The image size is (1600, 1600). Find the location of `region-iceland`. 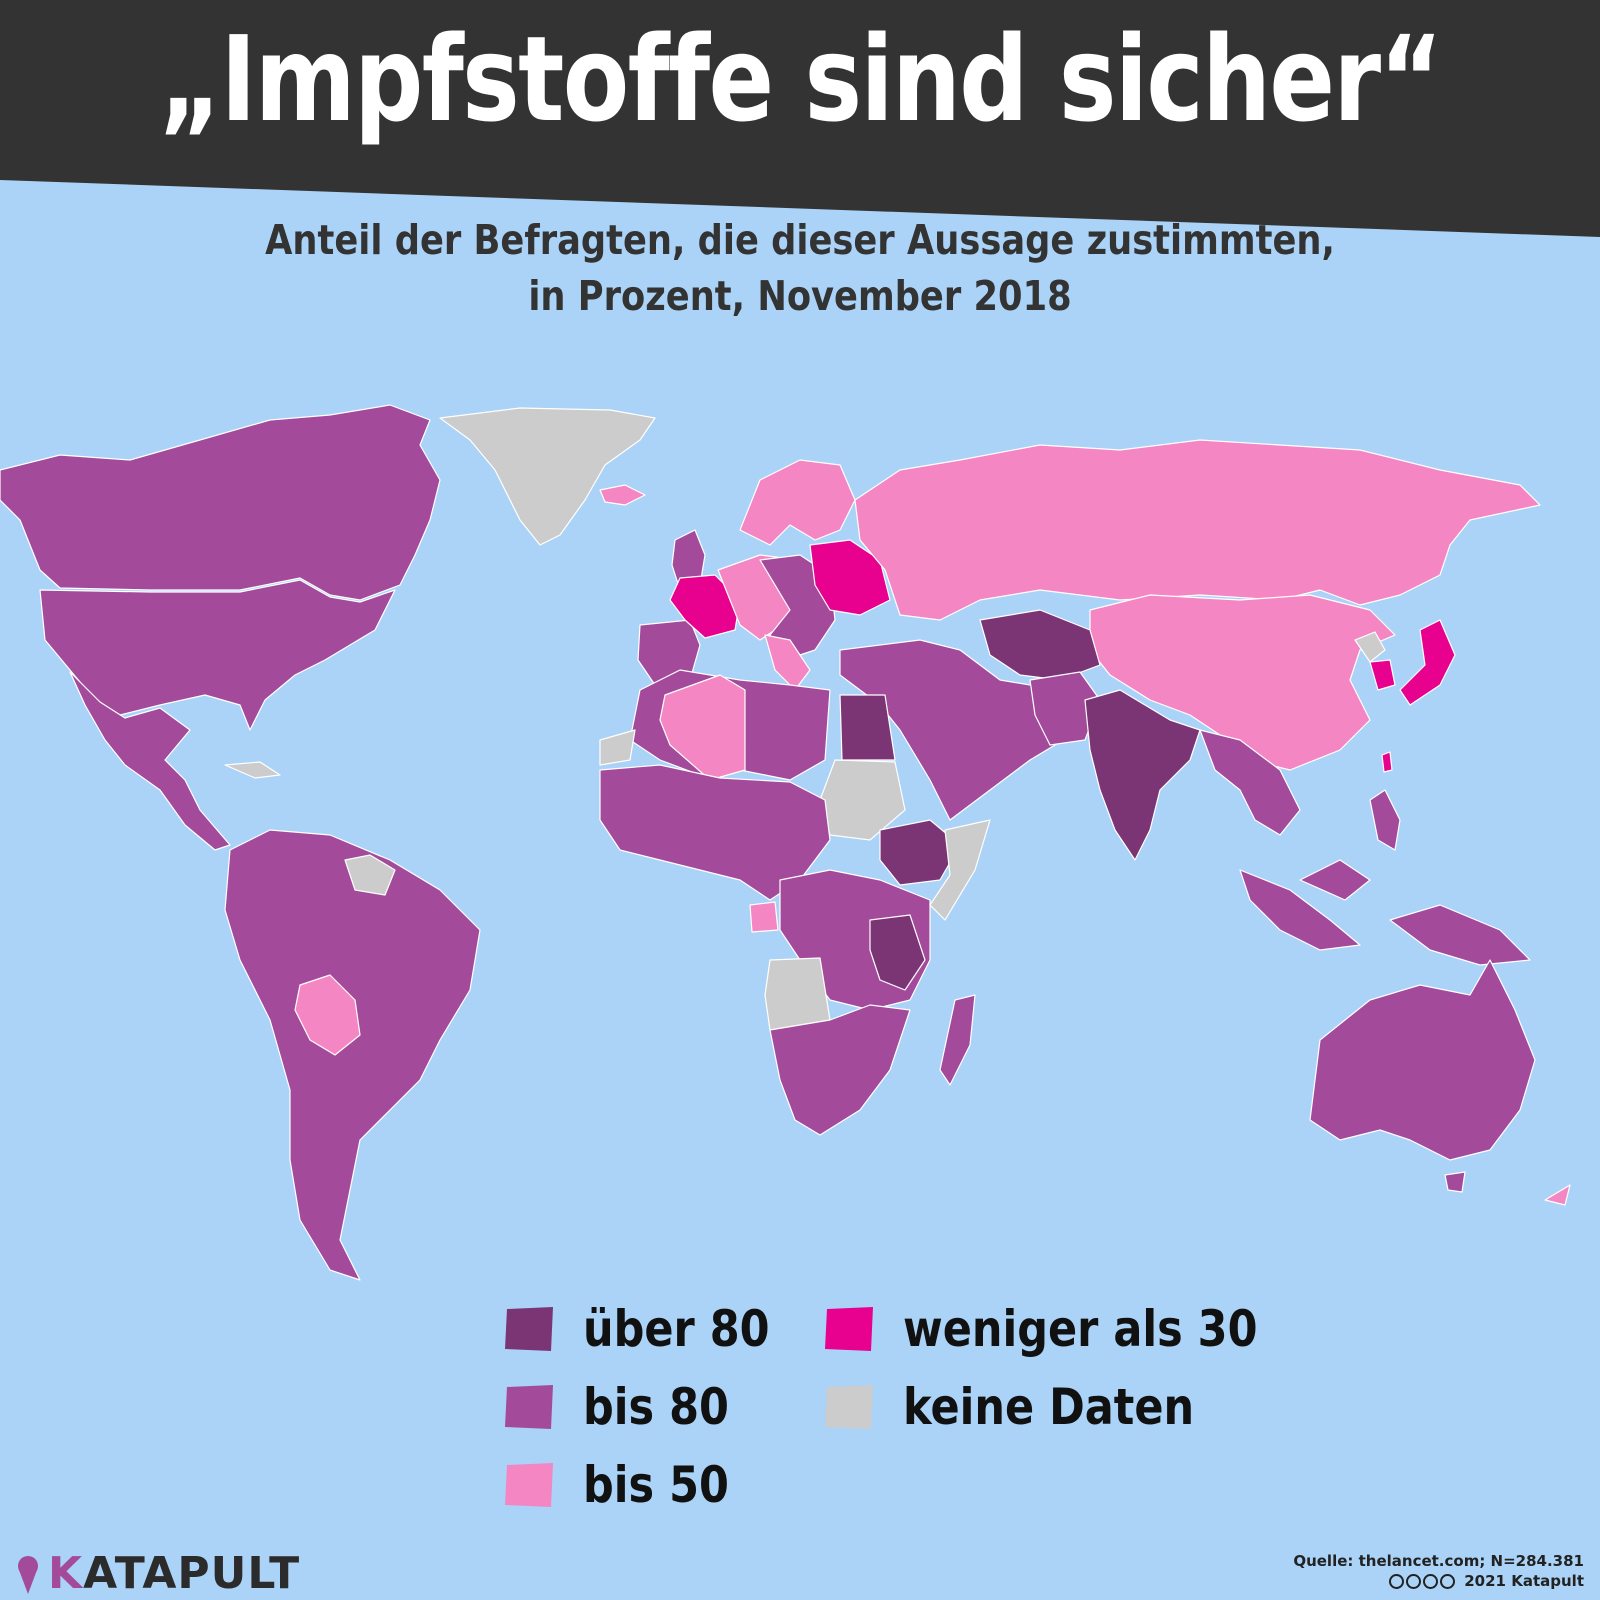

region-iceland is located at coordinates (622, 495).